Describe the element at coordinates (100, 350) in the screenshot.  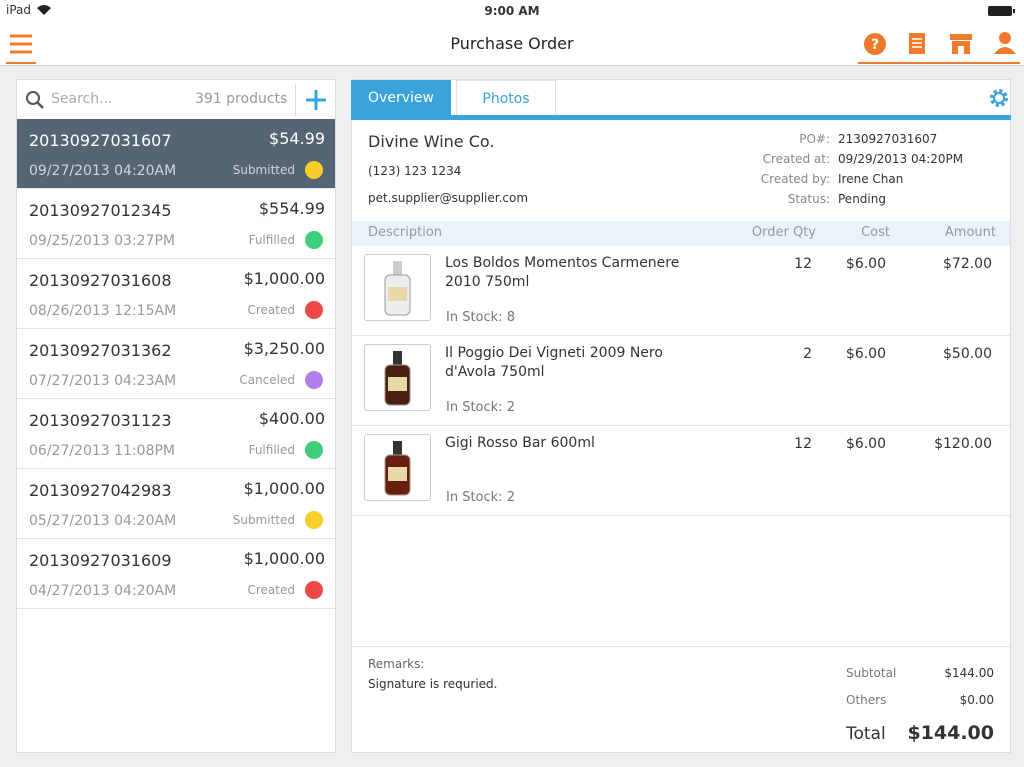
I see `order-id: 20130927031362` at that location.